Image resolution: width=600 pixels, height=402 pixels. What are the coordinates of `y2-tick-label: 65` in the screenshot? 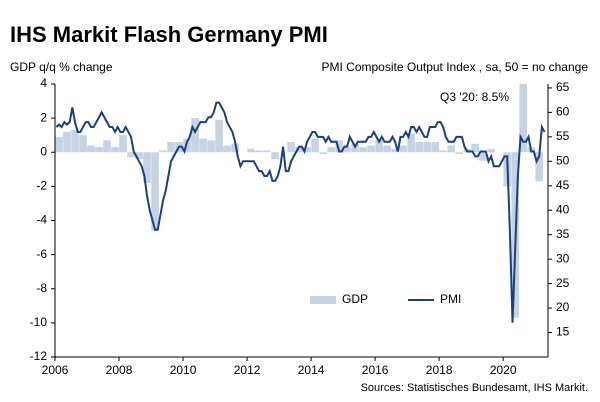 It's located at (563, 87).